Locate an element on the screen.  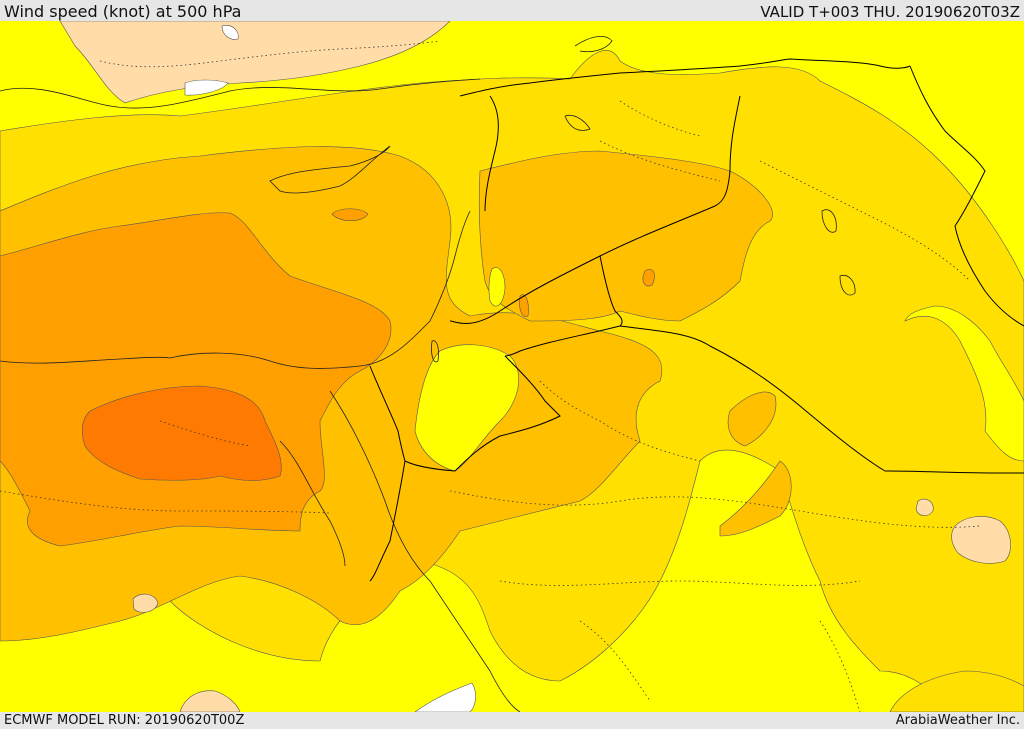
model-run-label: ECMWF MODEL RUN: 20190620T00Z is located at coordinates (124, 720).